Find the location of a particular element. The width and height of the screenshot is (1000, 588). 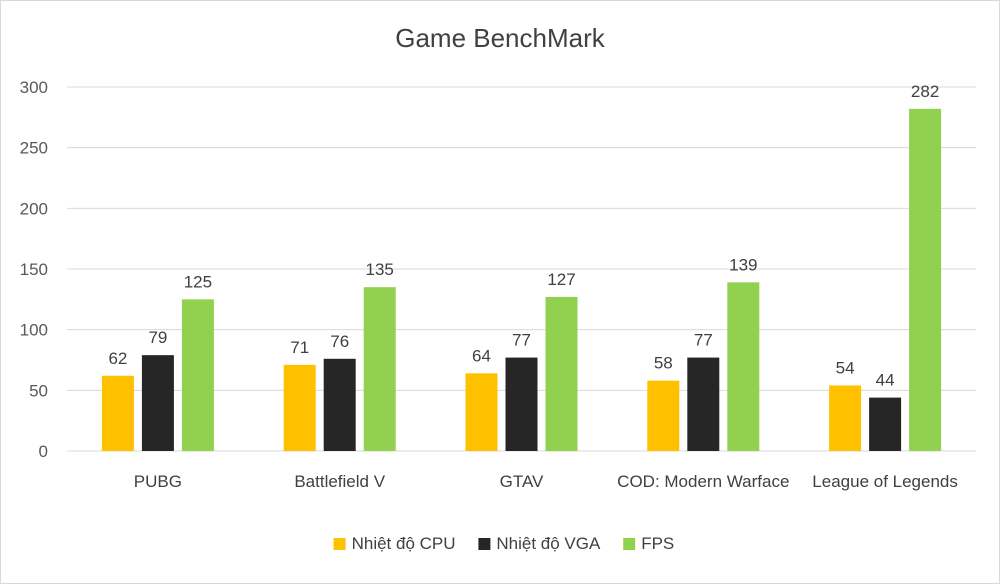

legend-label: Nhiệt độ CPU is located at coordinates (404, 543).